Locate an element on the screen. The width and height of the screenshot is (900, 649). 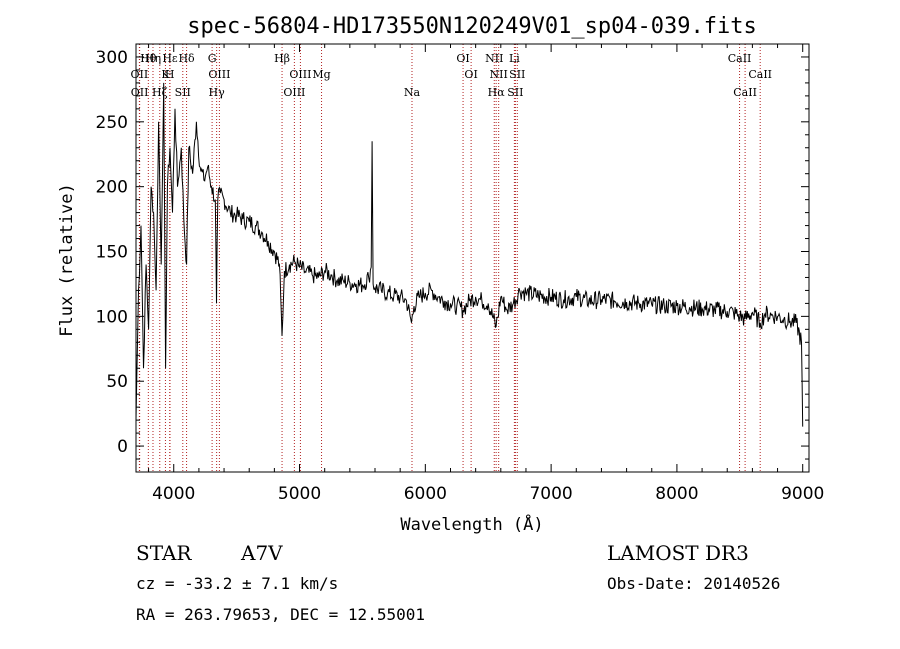
redshift-velocity: cz = -33.2 ± 7.1 km/s is located at coordinates (237, 583).